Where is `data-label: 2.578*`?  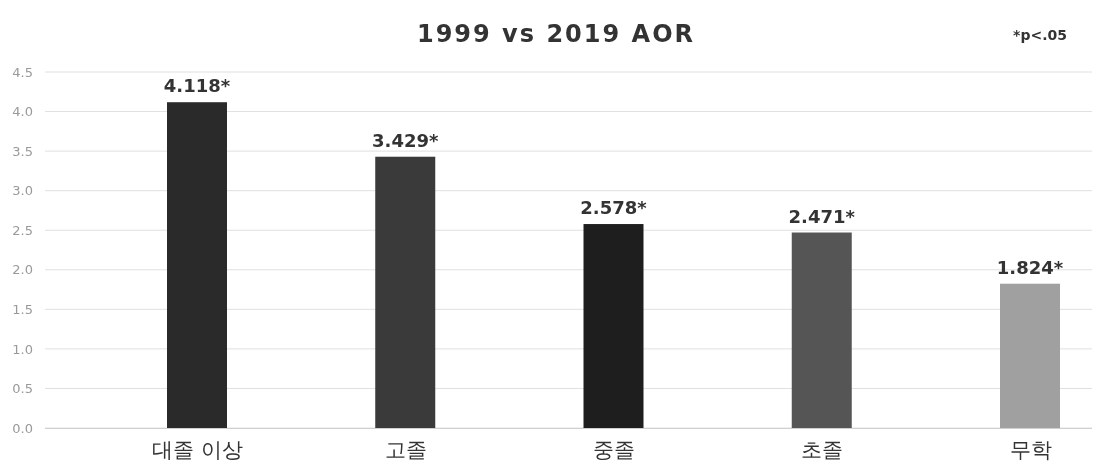
data-label: 2.578* is located at coordinates (614, 208).